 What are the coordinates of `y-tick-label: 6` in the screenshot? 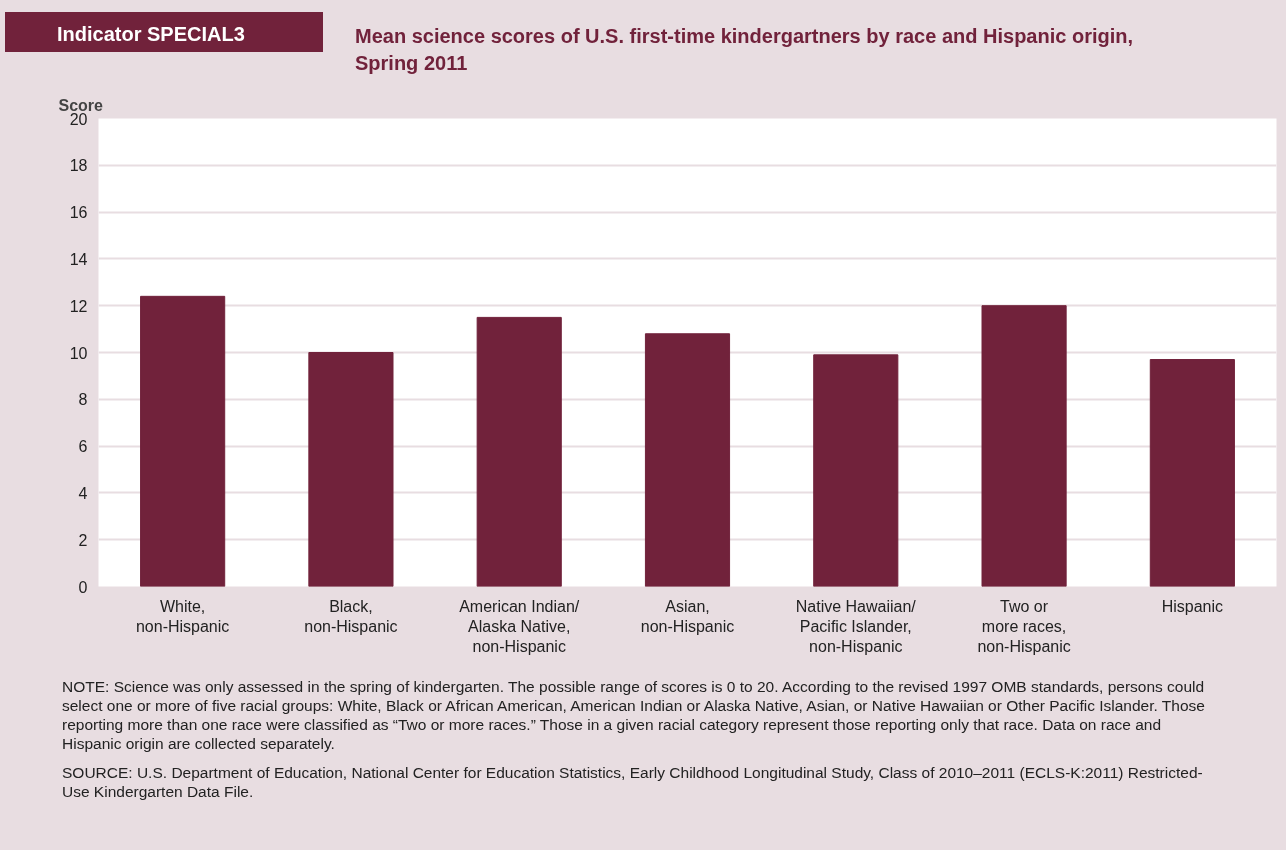 It's located at (83, 447).